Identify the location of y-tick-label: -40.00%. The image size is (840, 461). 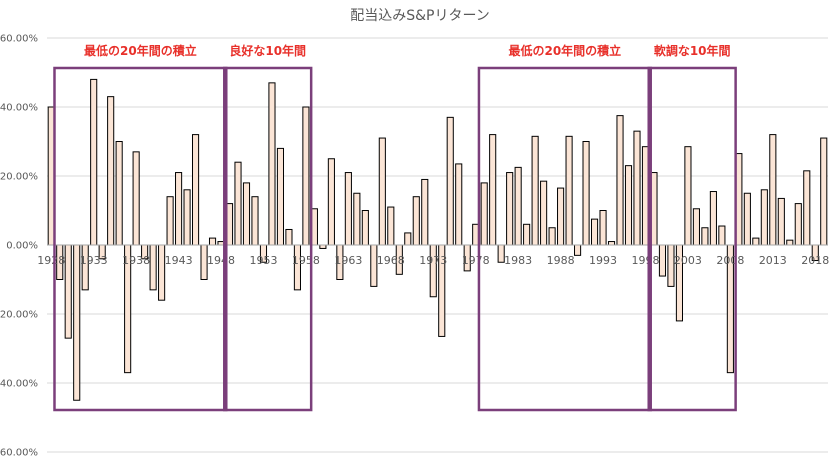
(19, 384).